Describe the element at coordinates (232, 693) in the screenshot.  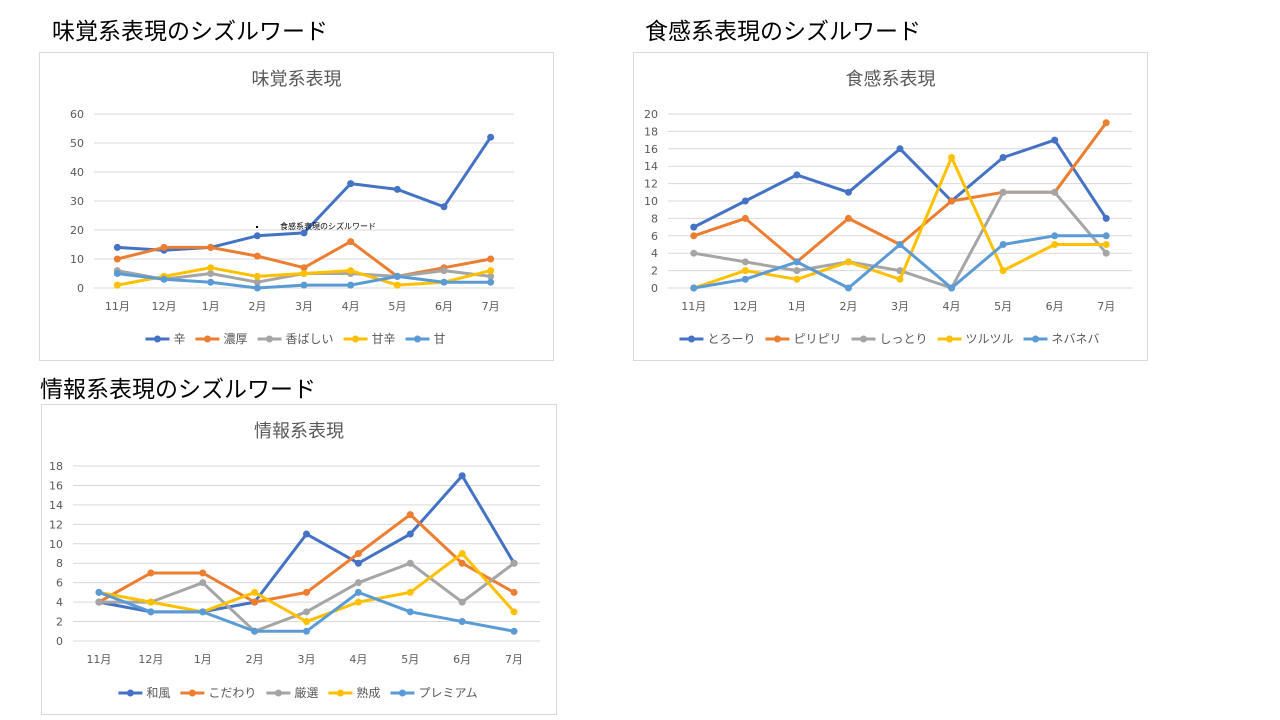
I see `legend-label: こだわり` at that location.